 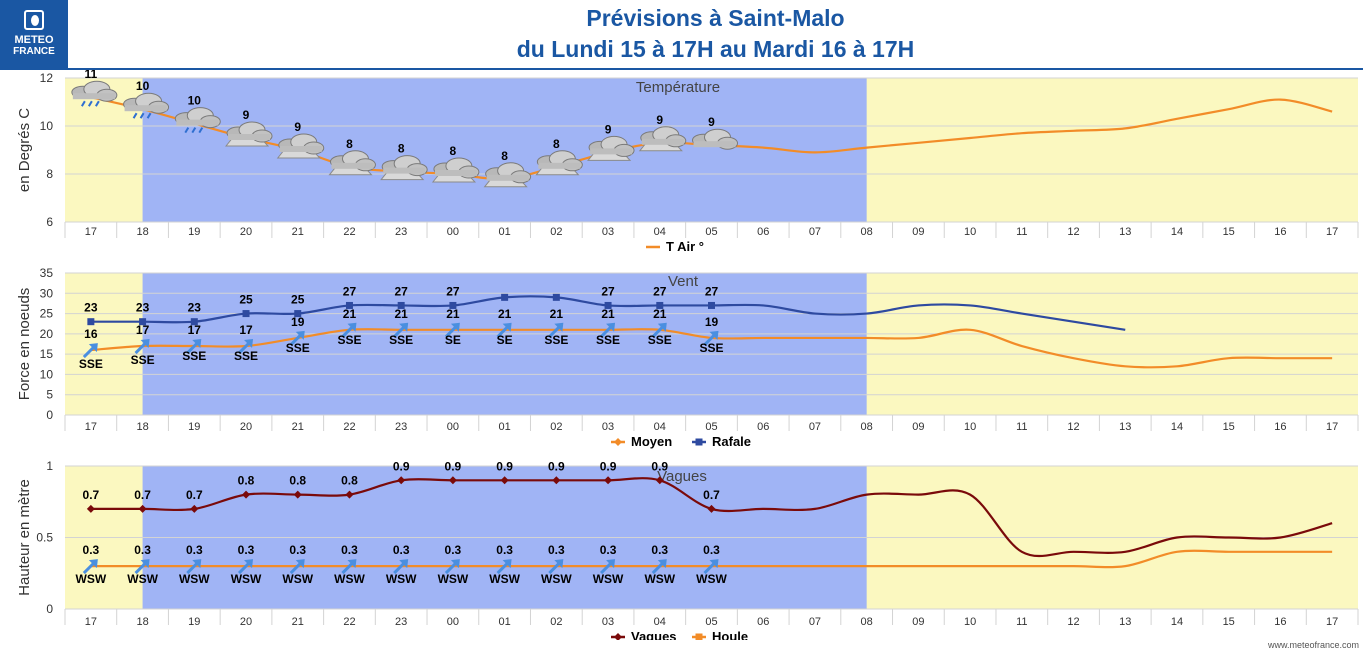 I want to click on temperature-x-tick-label: 04, so click(x=660, y=232).